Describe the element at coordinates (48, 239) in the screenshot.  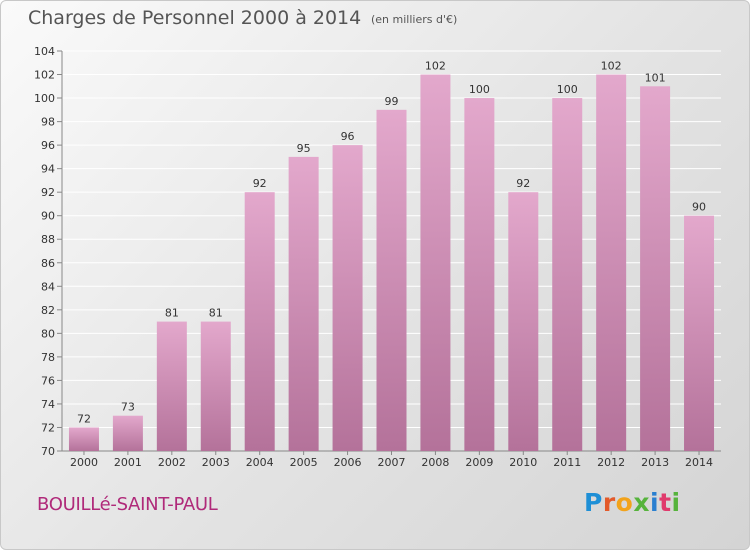
I see `y-tick-label: 88` at that location.